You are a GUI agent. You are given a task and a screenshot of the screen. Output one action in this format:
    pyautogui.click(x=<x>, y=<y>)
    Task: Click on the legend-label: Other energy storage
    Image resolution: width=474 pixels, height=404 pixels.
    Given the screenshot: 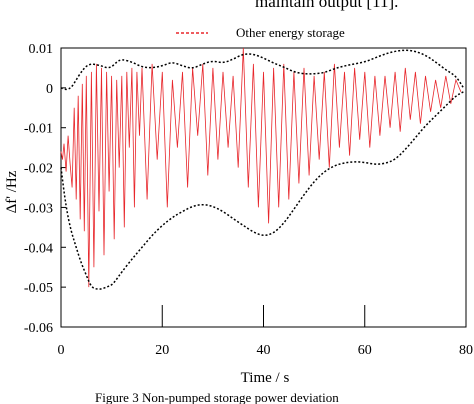 What is the action you would take?
    pyautogui.click(x=290, y=32)
    